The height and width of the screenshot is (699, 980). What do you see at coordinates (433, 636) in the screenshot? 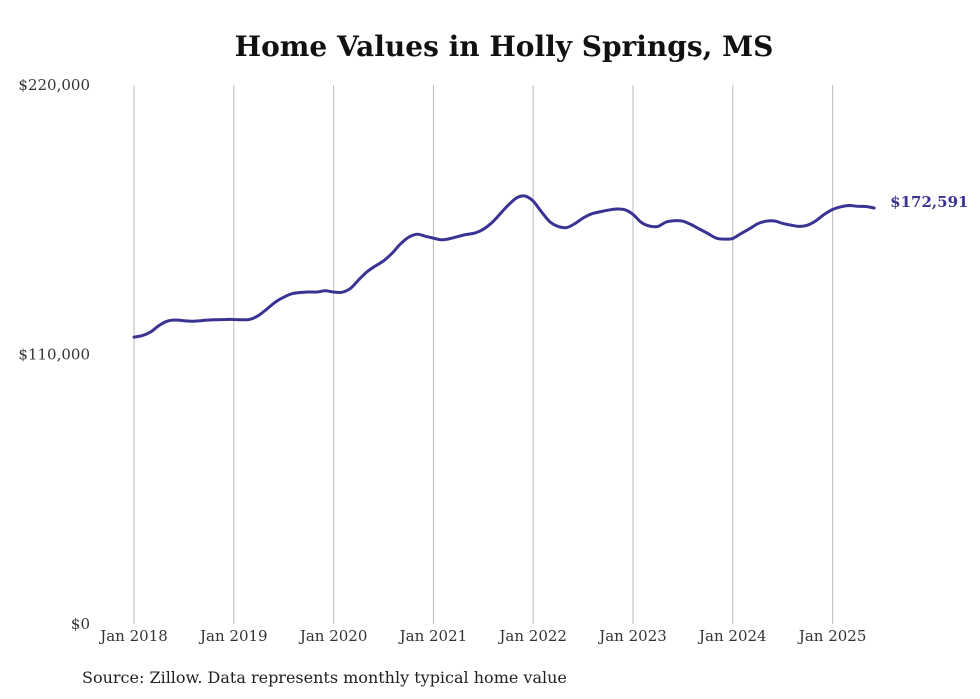
I see `x-tick-label: Jan 2021` at bounding box center [433, 636].